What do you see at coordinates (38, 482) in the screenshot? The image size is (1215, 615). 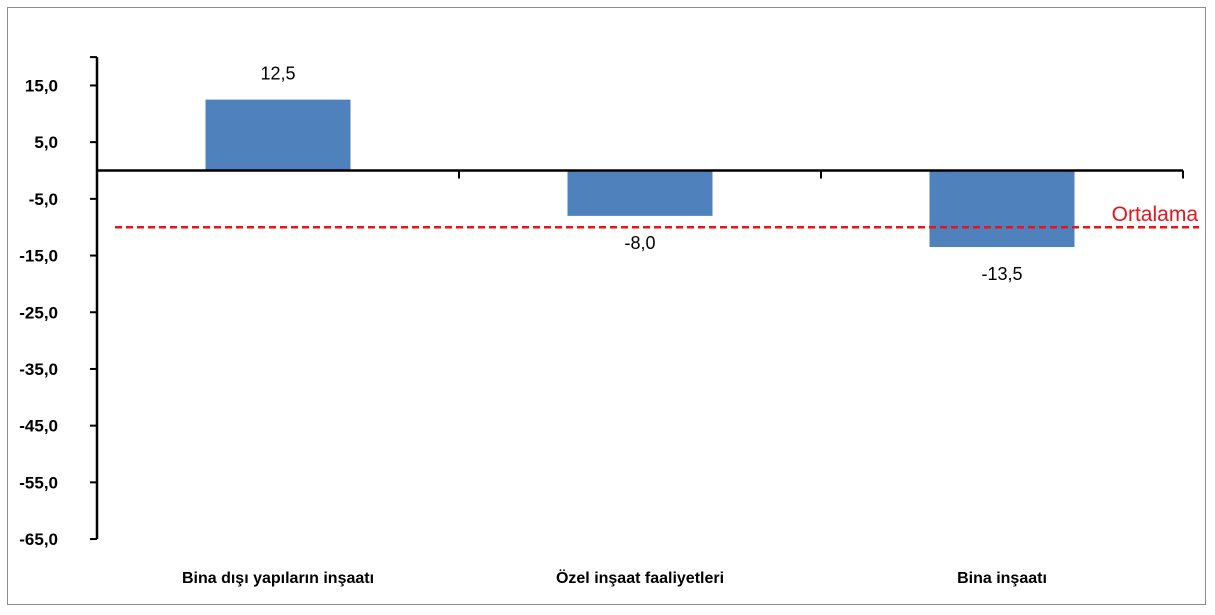 I see `y-tick-label: -55,0` at bounding box center [38, 482].